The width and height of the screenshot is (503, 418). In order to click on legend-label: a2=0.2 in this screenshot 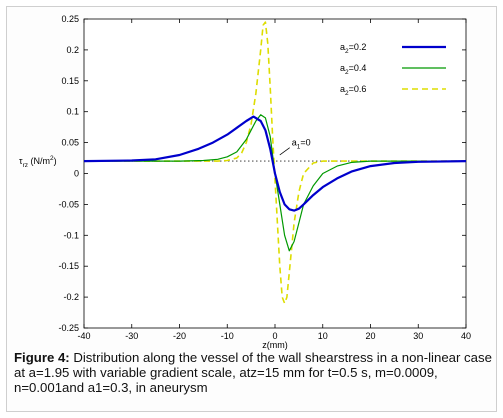, I will do `click(353, 48)`.